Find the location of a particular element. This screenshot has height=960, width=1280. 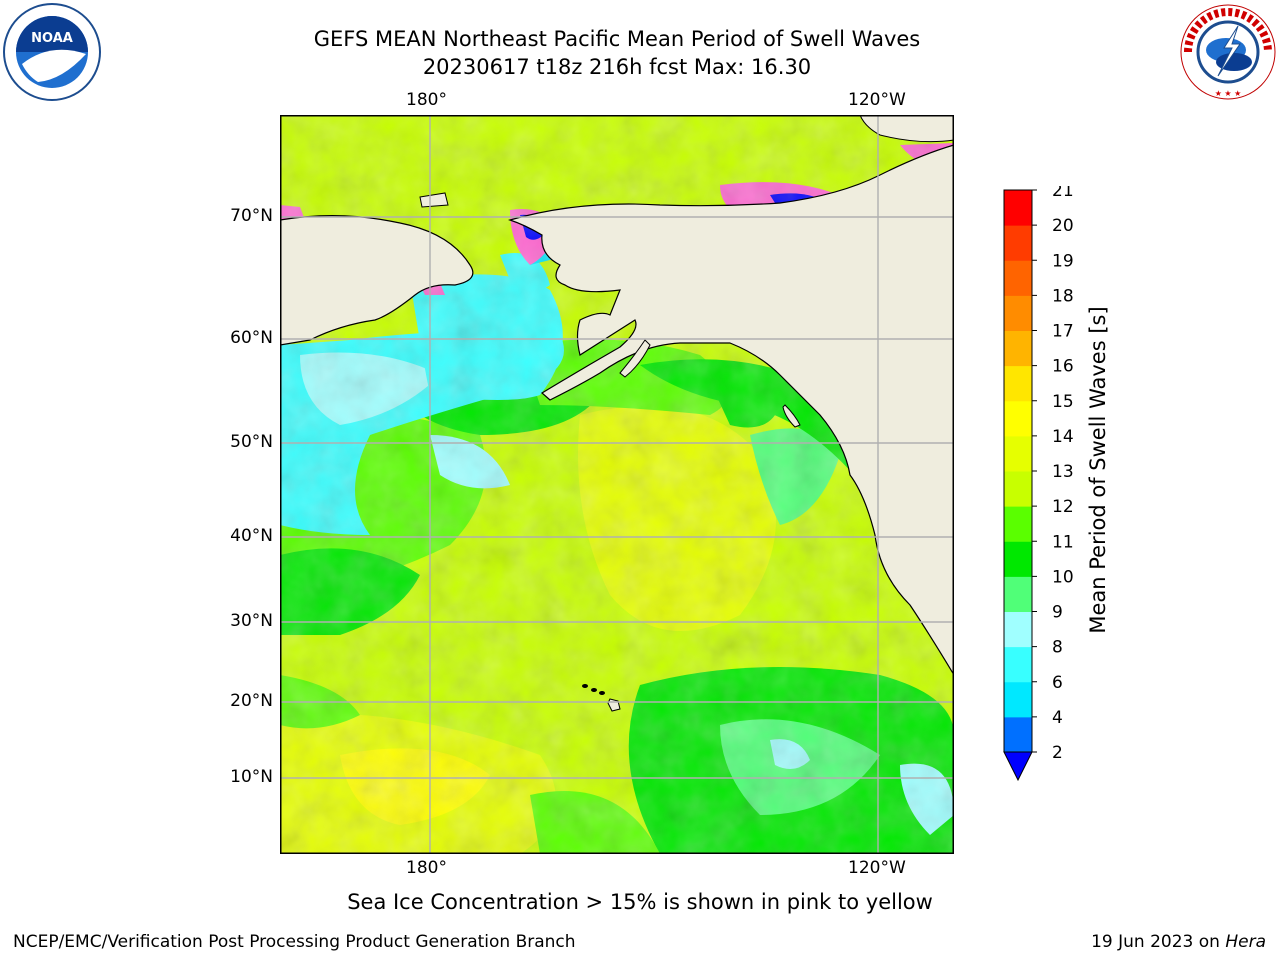

colorbar-tick-label: 17 is located at coordinates (1063, 332).